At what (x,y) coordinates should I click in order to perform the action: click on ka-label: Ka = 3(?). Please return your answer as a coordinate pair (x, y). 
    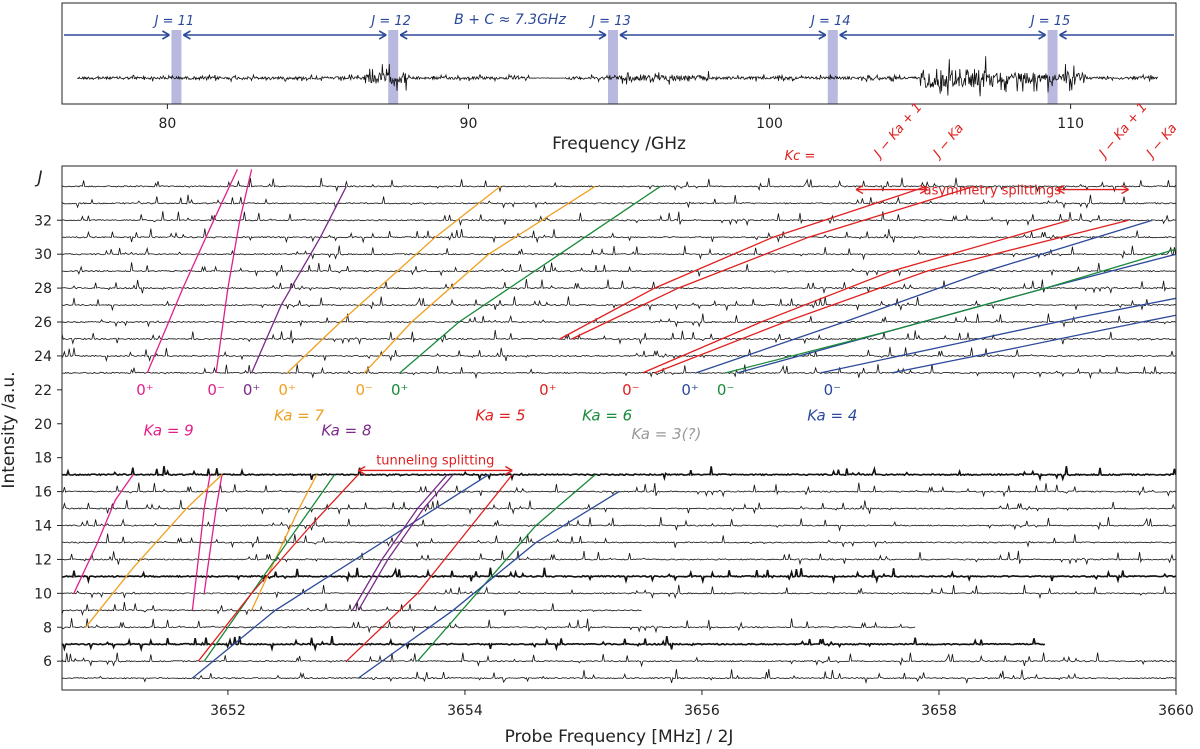
    Looking at the image, I should click on (666, 434).